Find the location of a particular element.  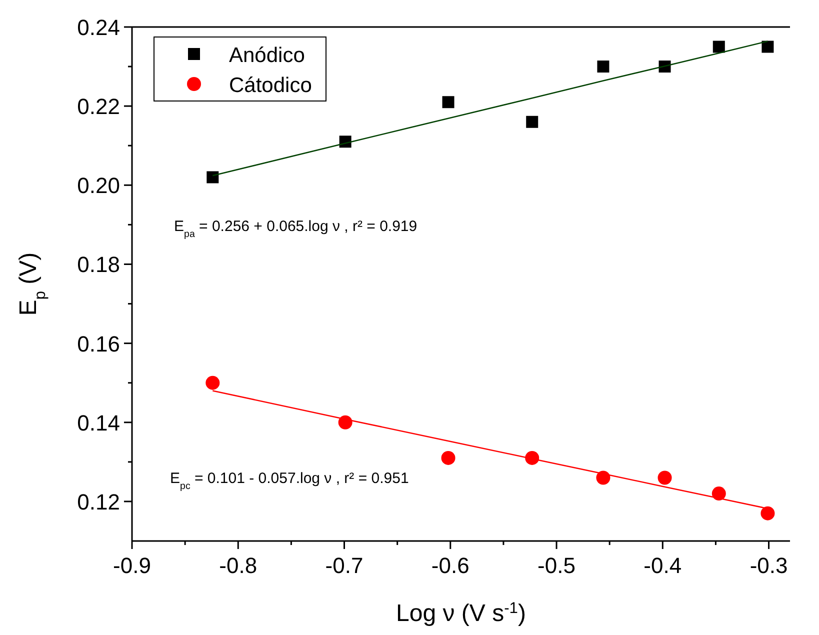

y-tick-label: 0.14 is located at coordinates (98, 423).